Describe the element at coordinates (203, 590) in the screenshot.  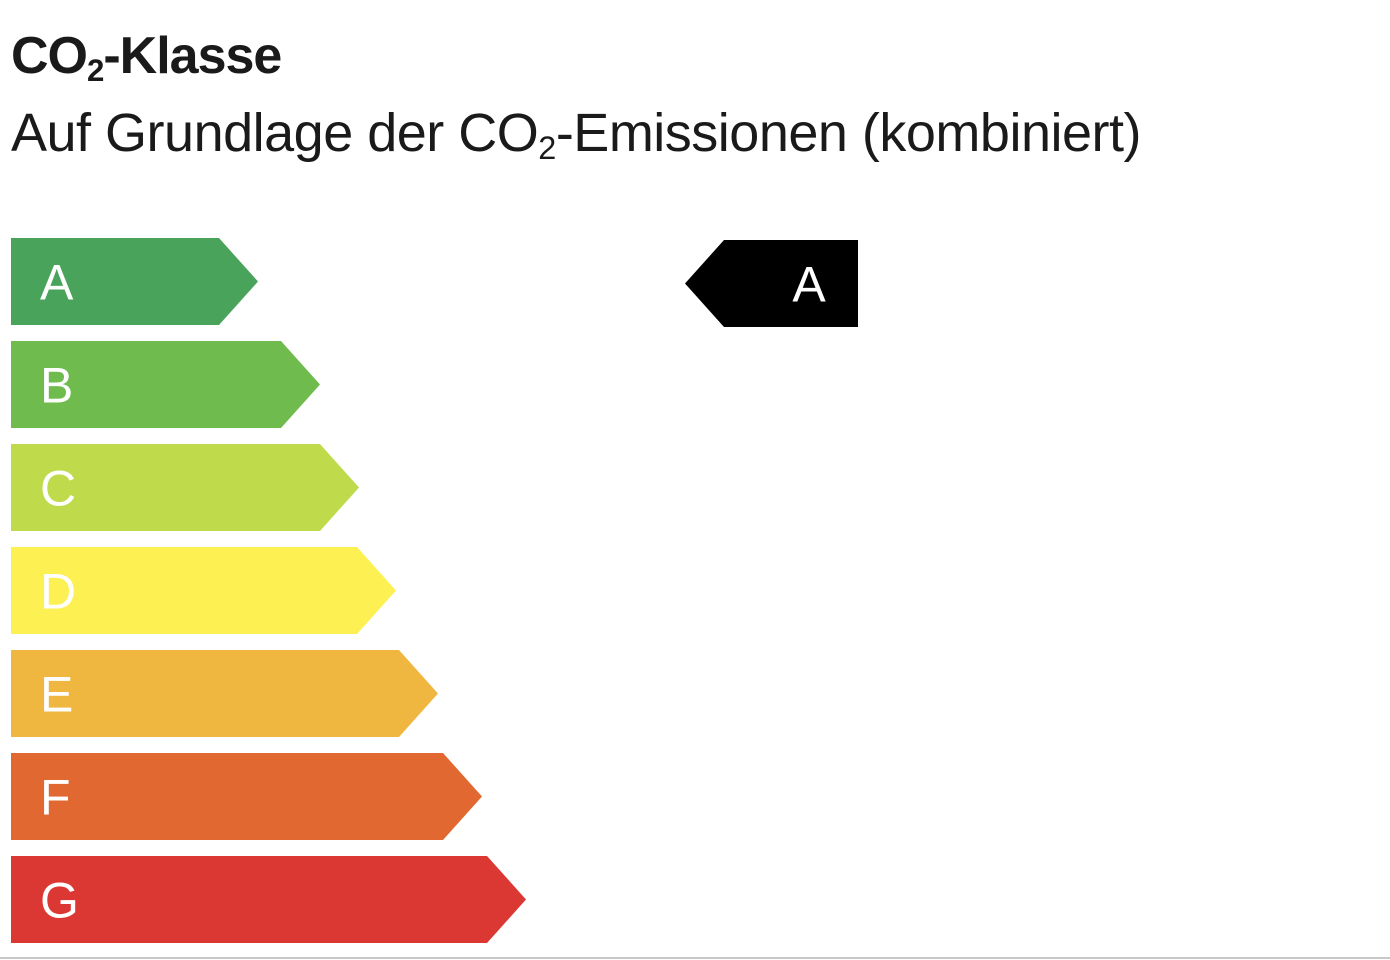
I see `class-bar-d` at that location.